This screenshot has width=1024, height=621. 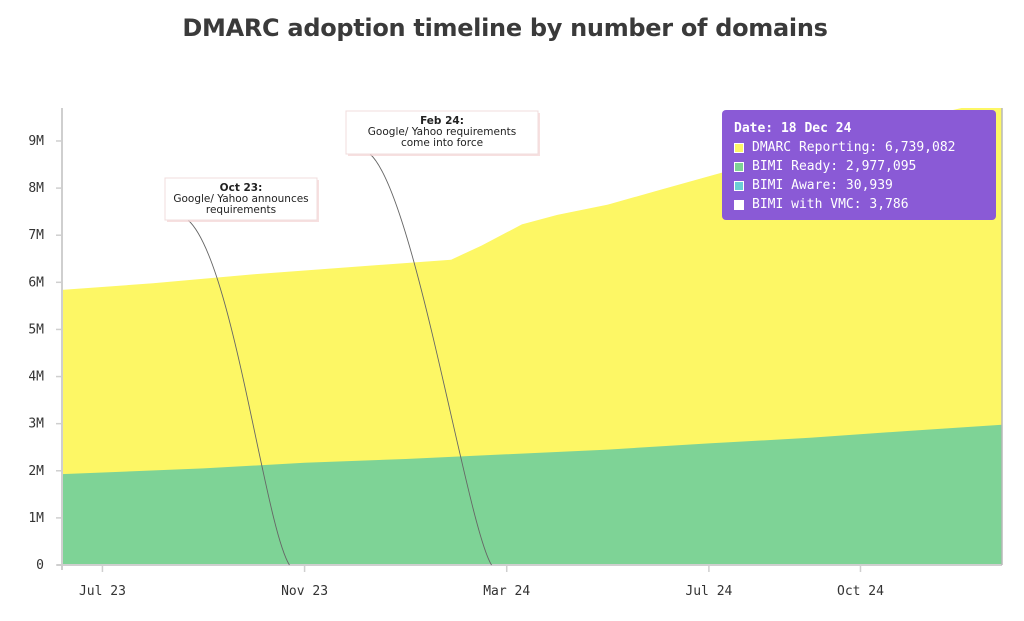 What do you see at coordinates (36, 235) in the screenshot?
I see `y-tick-label: 7M` at bounding box center [36, 235].